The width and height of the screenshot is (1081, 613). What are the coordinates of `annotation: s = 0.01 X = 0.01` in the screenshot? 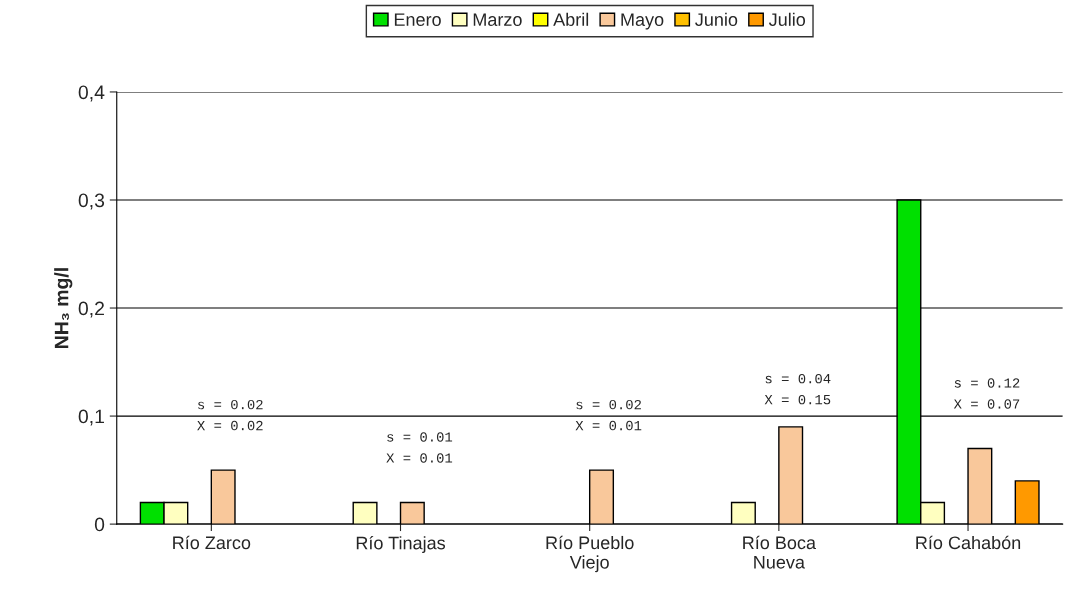 It's located at (419, 447).